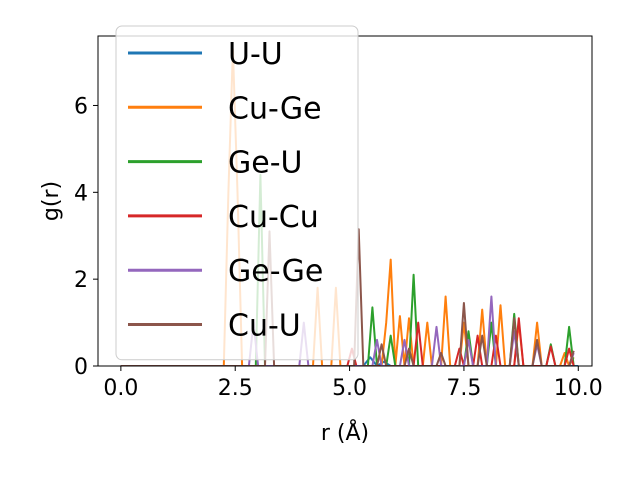 This screenshot has width=640, height=480. Describe the element at coordinates (86, 237) in the screenshot. I see `y-axis: 0 2 4 6` at that location.